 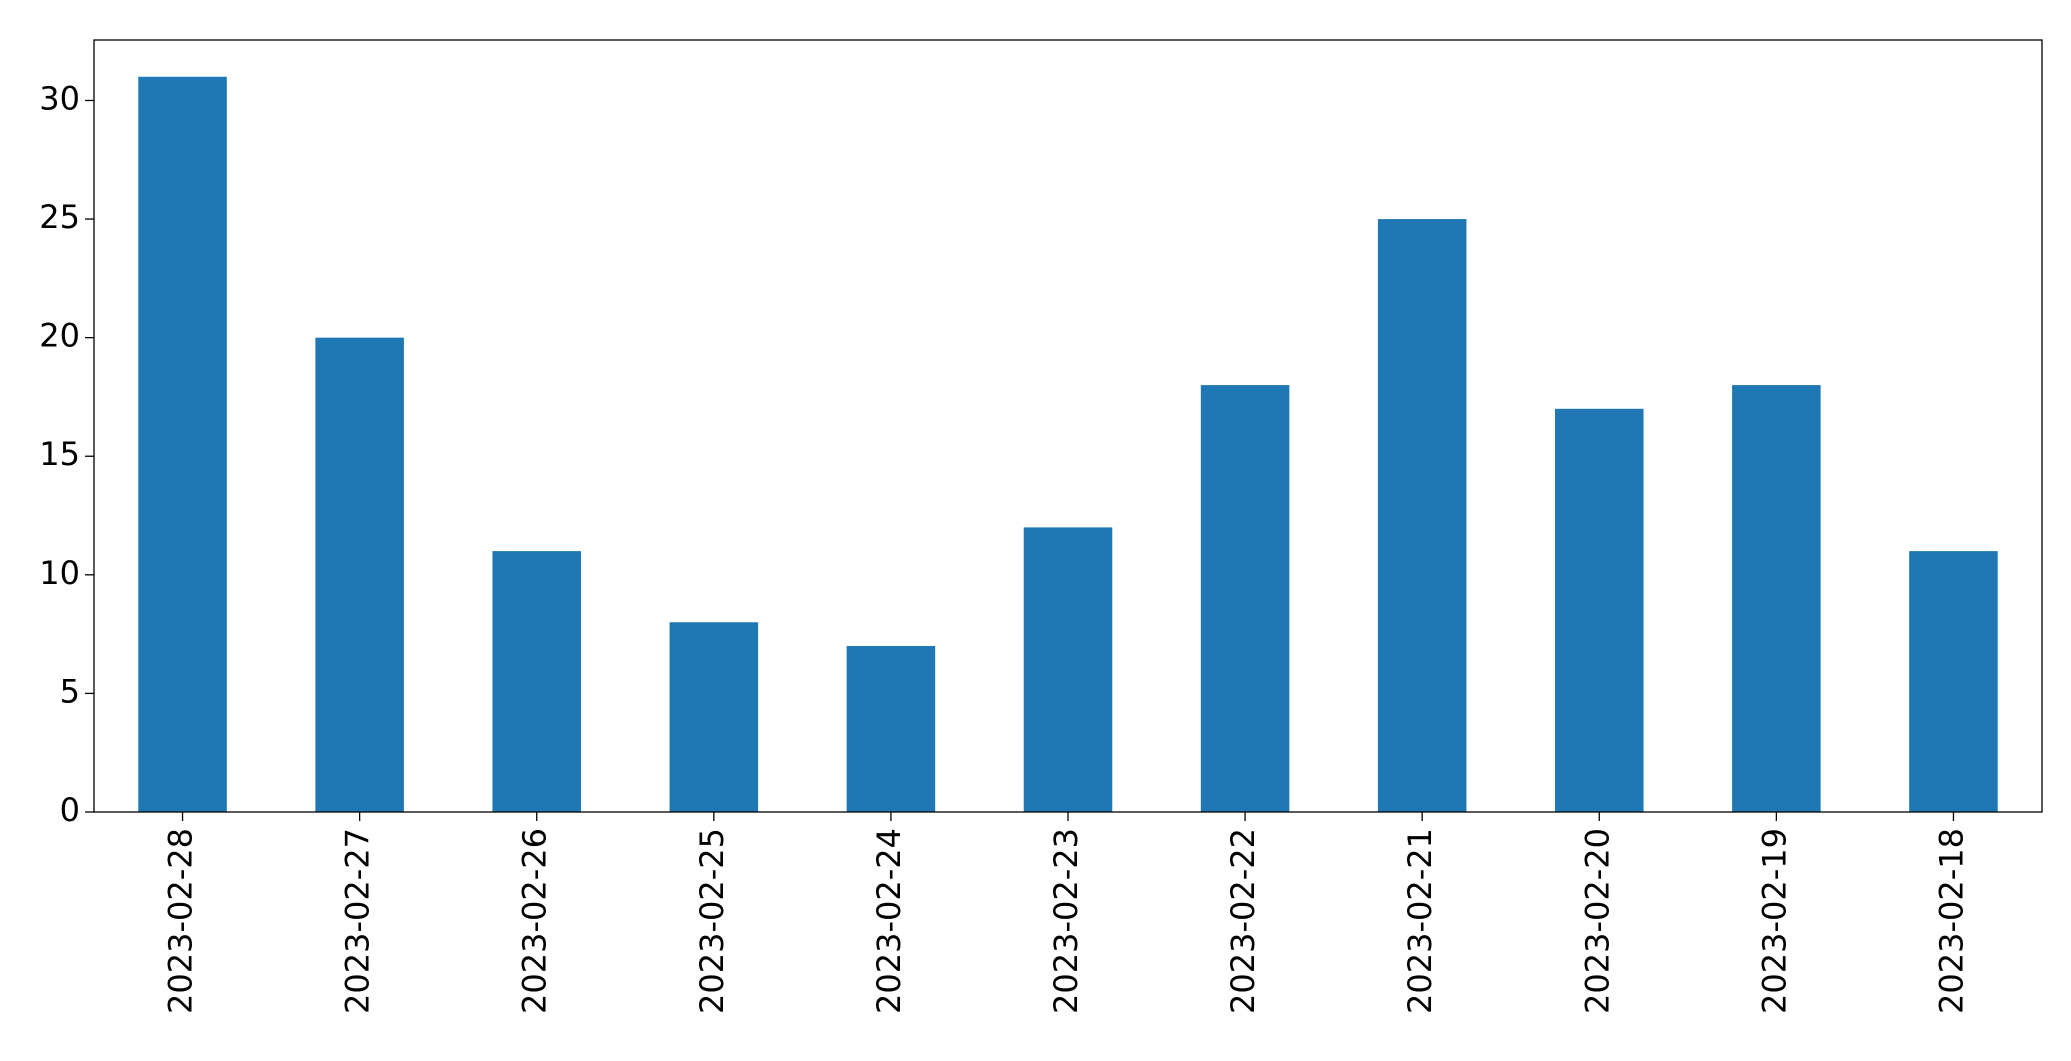 I want to click on x-tick-label: 2023-02-27, so click(x=358, y=921).